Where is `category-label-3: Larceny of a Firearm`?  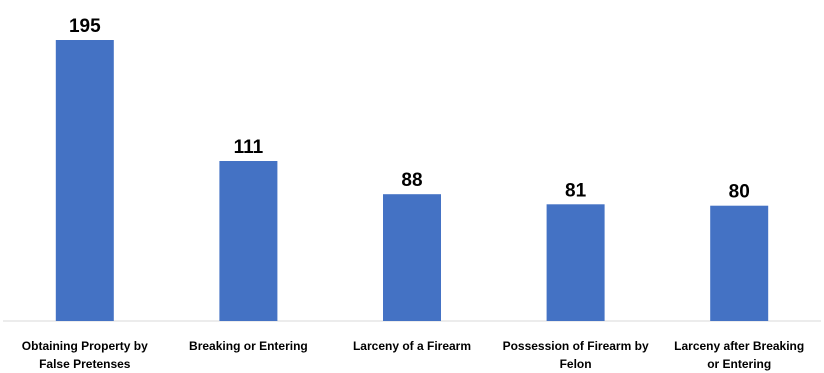 category-label-3: Larceny of a Firearm is located at coordinates (412, 346).